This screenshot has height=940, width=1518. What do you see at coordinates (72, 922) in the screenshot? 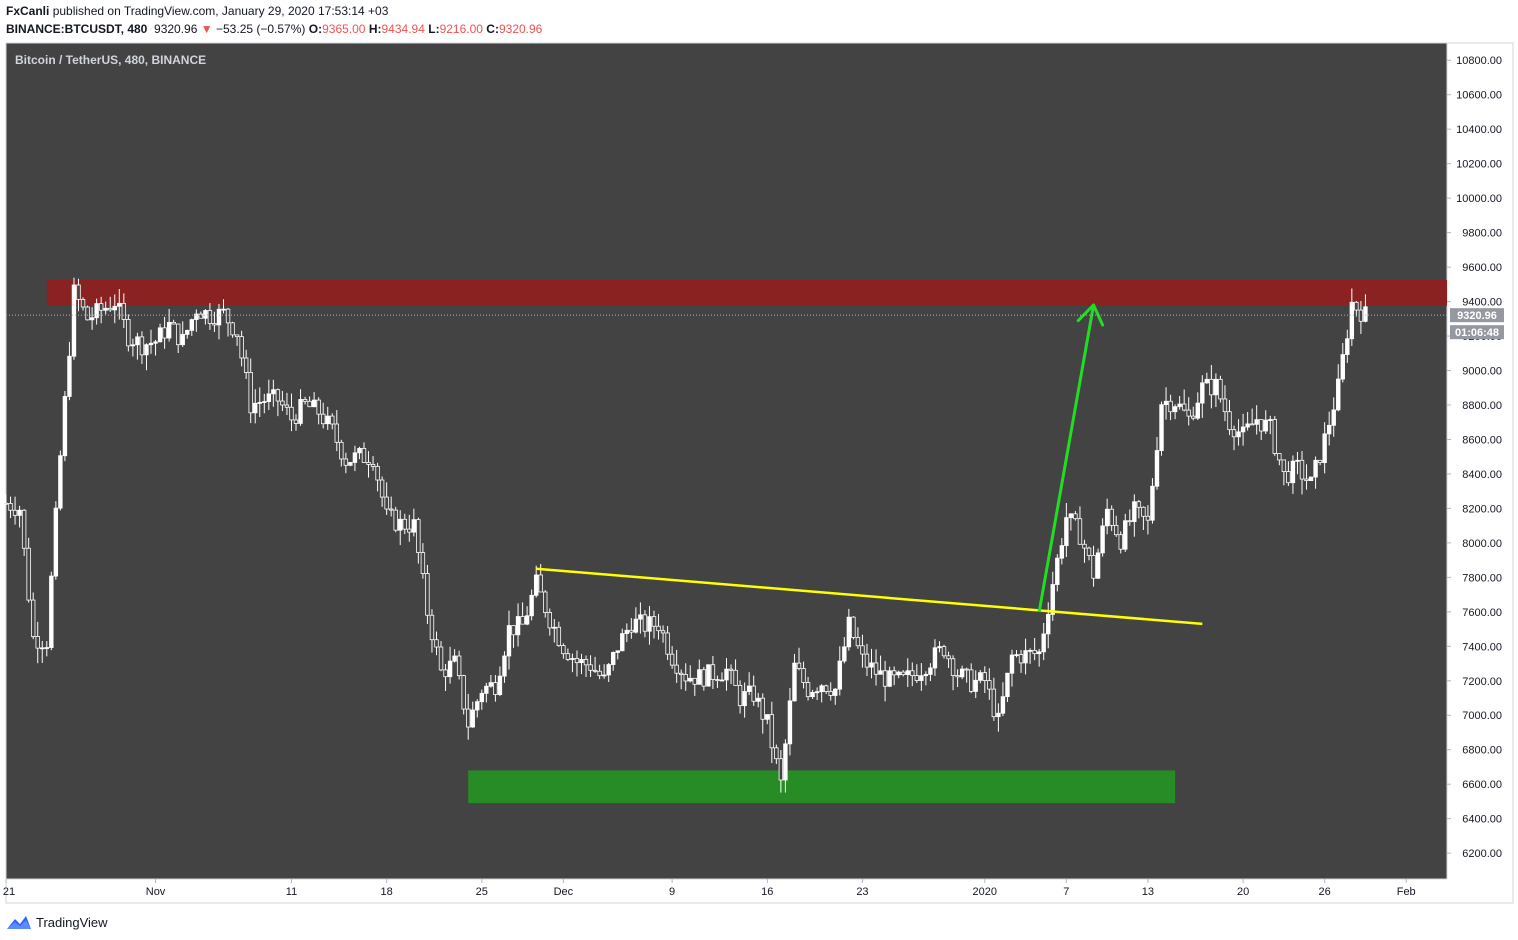
I see `footer-brand: TradingView` at bounding box center [72, 922].